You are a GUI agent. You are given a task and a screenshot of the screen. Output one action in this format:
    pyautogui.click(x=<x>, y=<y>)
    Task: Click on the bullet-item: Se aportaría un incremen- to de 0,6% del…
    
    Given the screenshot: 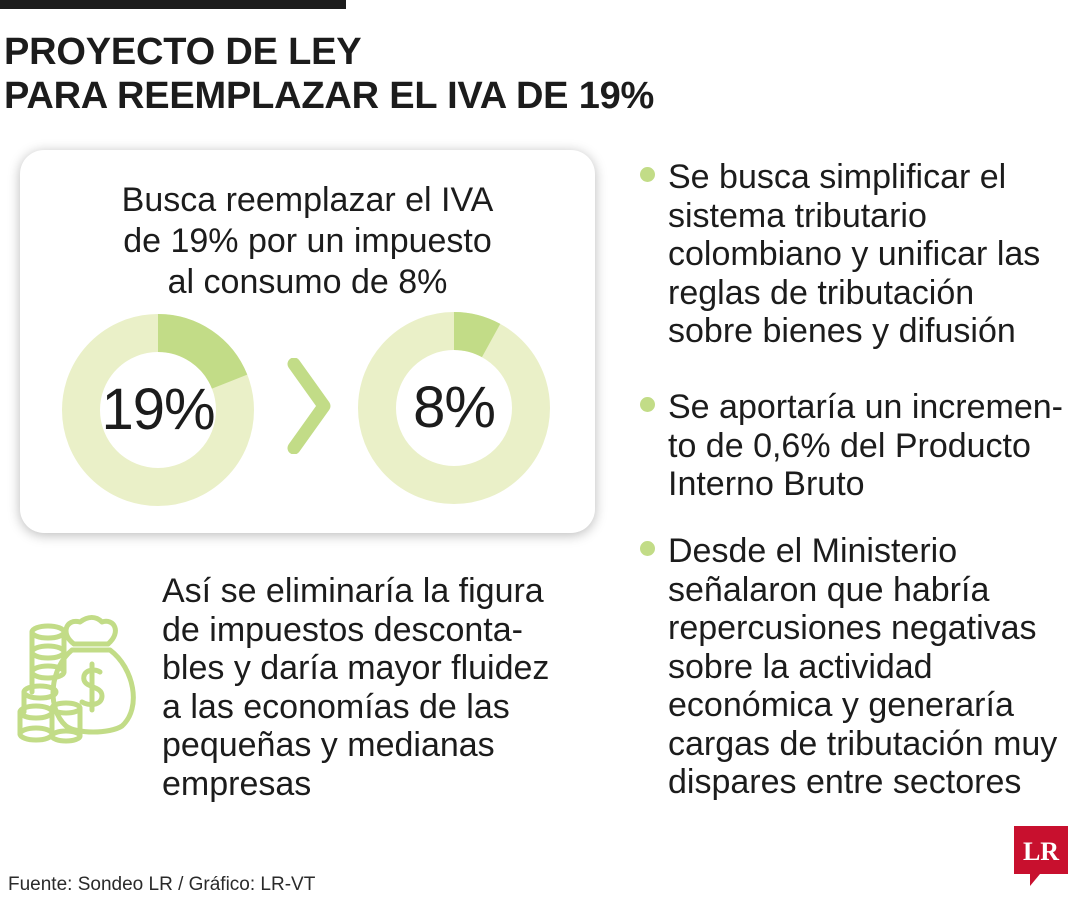 What is the action you would take?
    pyautogui.click(x=849, y=446)
    